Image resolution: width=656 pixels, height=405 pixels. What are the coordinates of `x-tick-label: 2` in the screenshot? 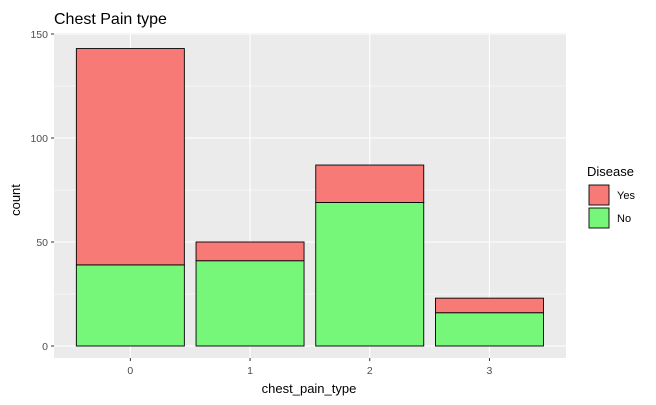 It's located at (370, 371).